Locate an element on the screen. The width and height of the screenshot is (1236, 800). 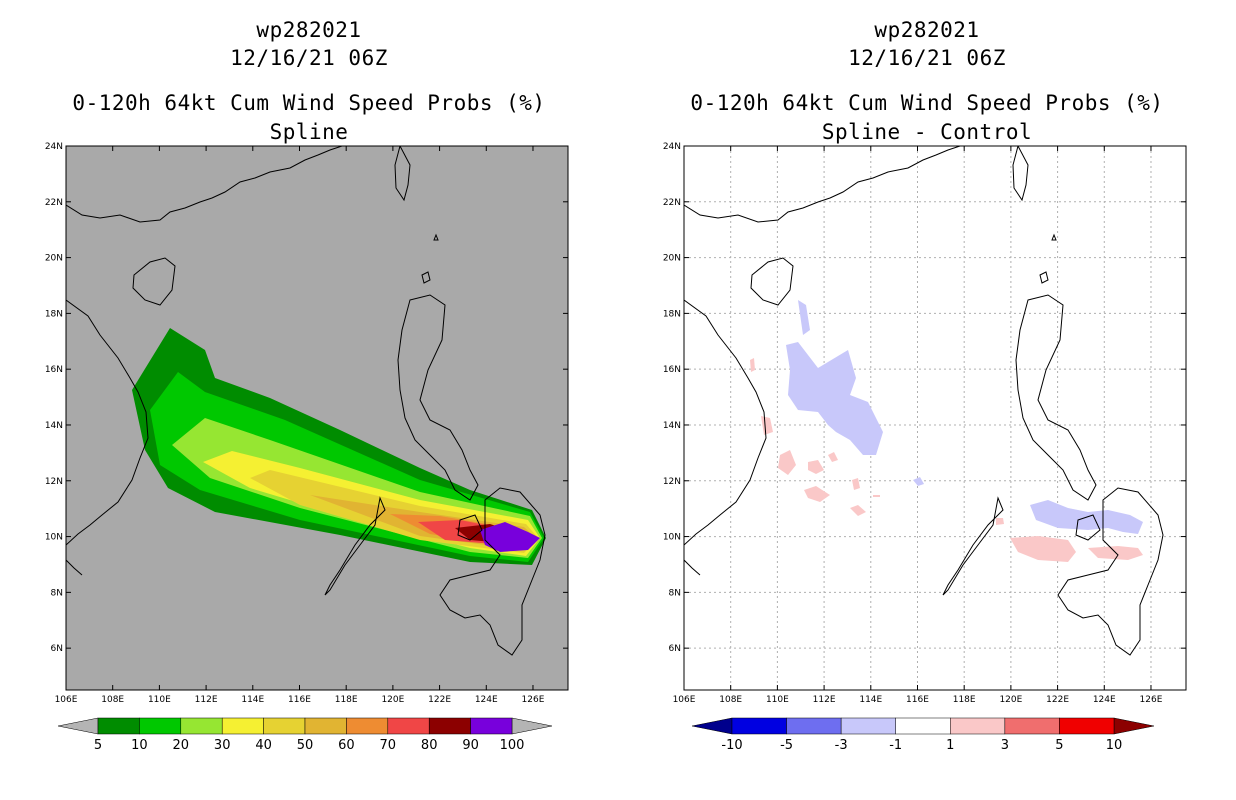
difference-contours is located at coordinates (946, 431).